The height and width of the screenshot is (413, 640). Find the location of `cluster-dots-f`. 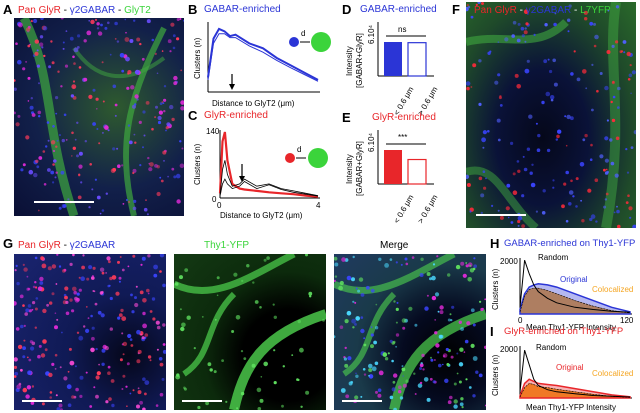

cluster-dots-f is located at coordinates (551, 115).